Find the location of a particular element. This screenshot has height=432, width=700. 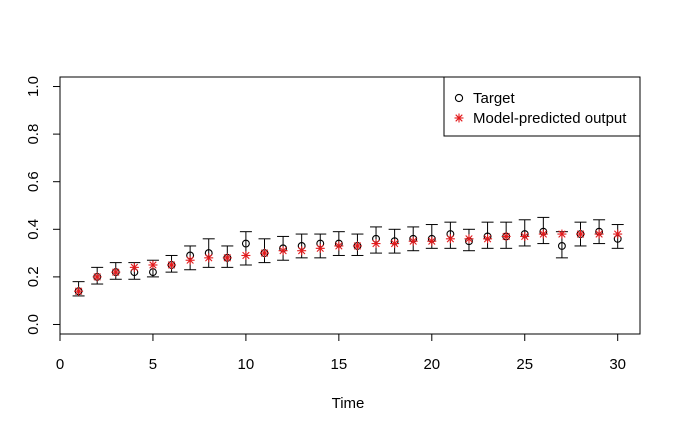

y-tick-label: 0.0 is located at coordinates (33, 324).